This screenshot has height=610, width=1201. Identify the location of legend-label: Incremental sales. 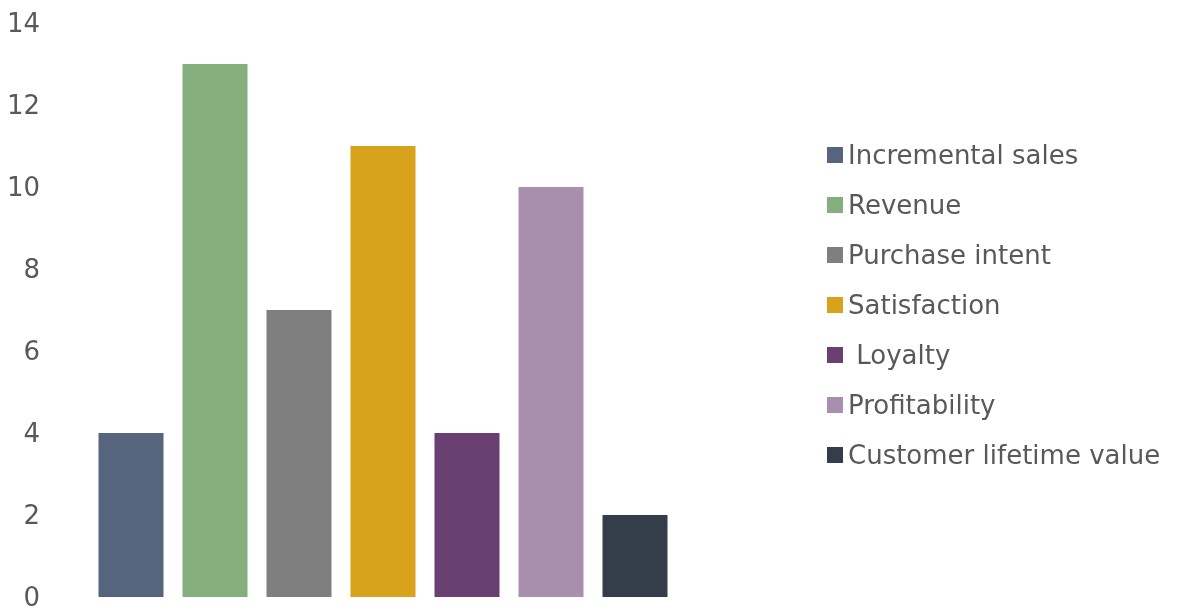
(963, 155).